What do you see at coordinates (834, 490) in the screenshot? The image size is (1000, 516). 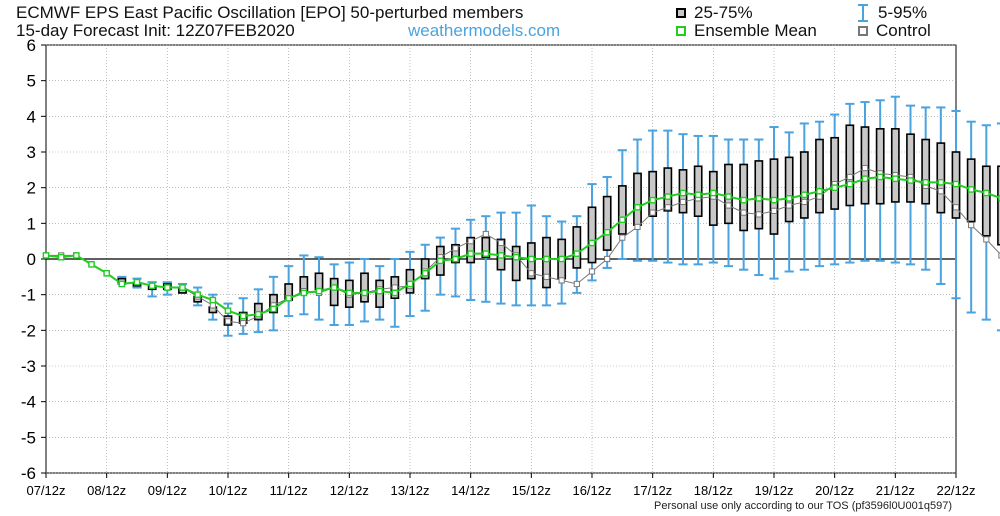 I see `x-tick-label: 20/12z` at bounding box center [834, 490].